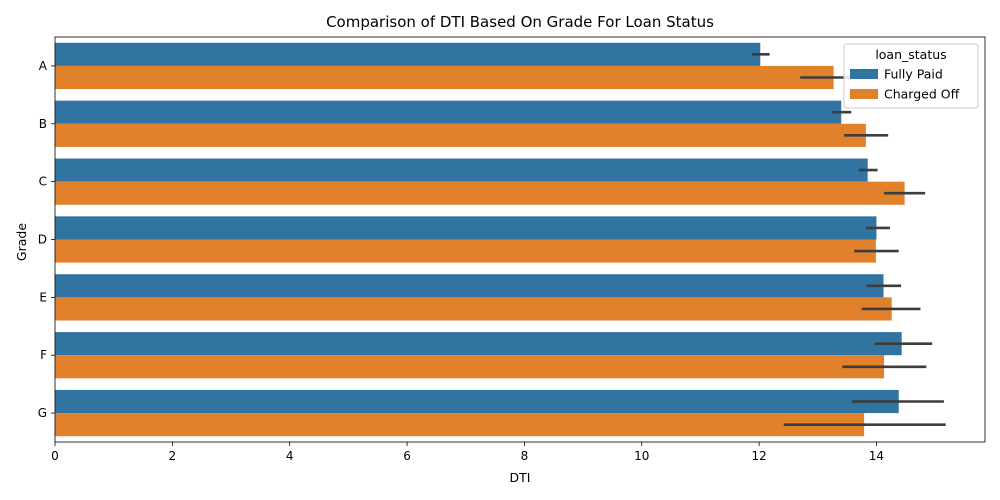 This screenshot has height=500, width=1000. What do you see at coordinates (42, 240) in the screenshot?
I see `y-tick-label: D` at bounding box center [42, 240].